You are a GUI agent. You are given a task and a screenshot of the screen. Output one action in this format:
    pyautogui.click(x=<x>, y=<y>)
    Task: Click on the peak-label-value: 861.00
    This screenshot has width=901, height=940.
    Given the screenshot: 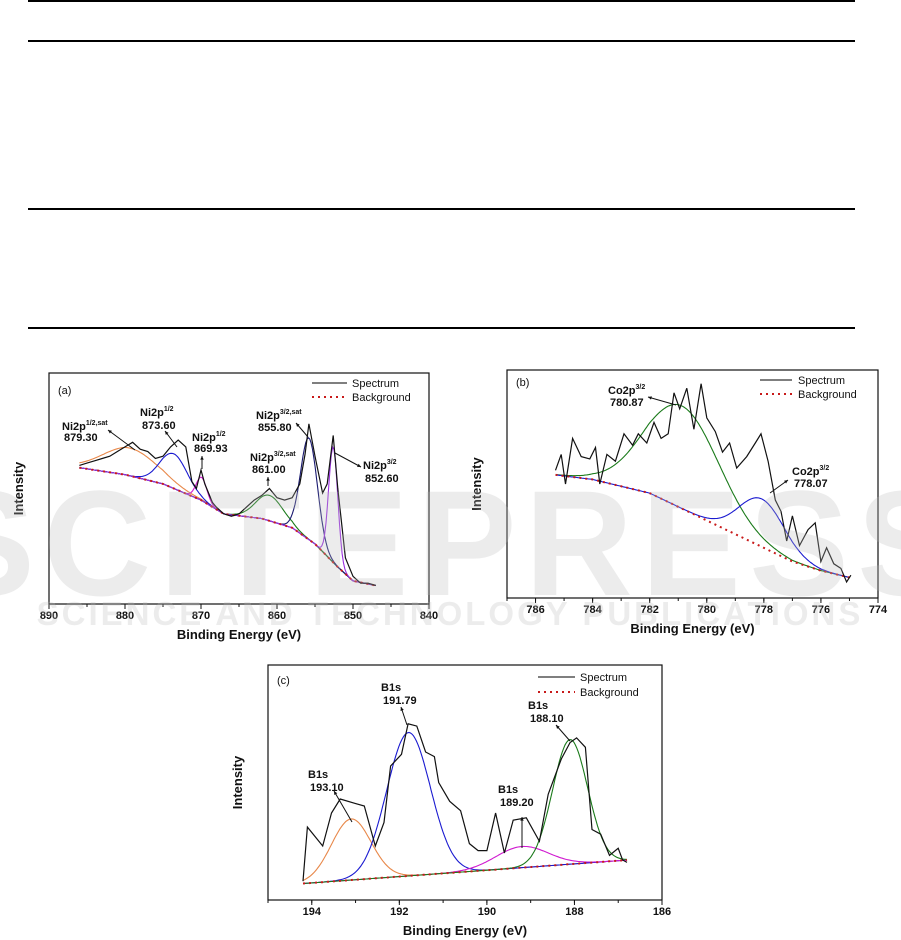 What is the action you would take?
    pyautogui.click(x=269, y=470)
    